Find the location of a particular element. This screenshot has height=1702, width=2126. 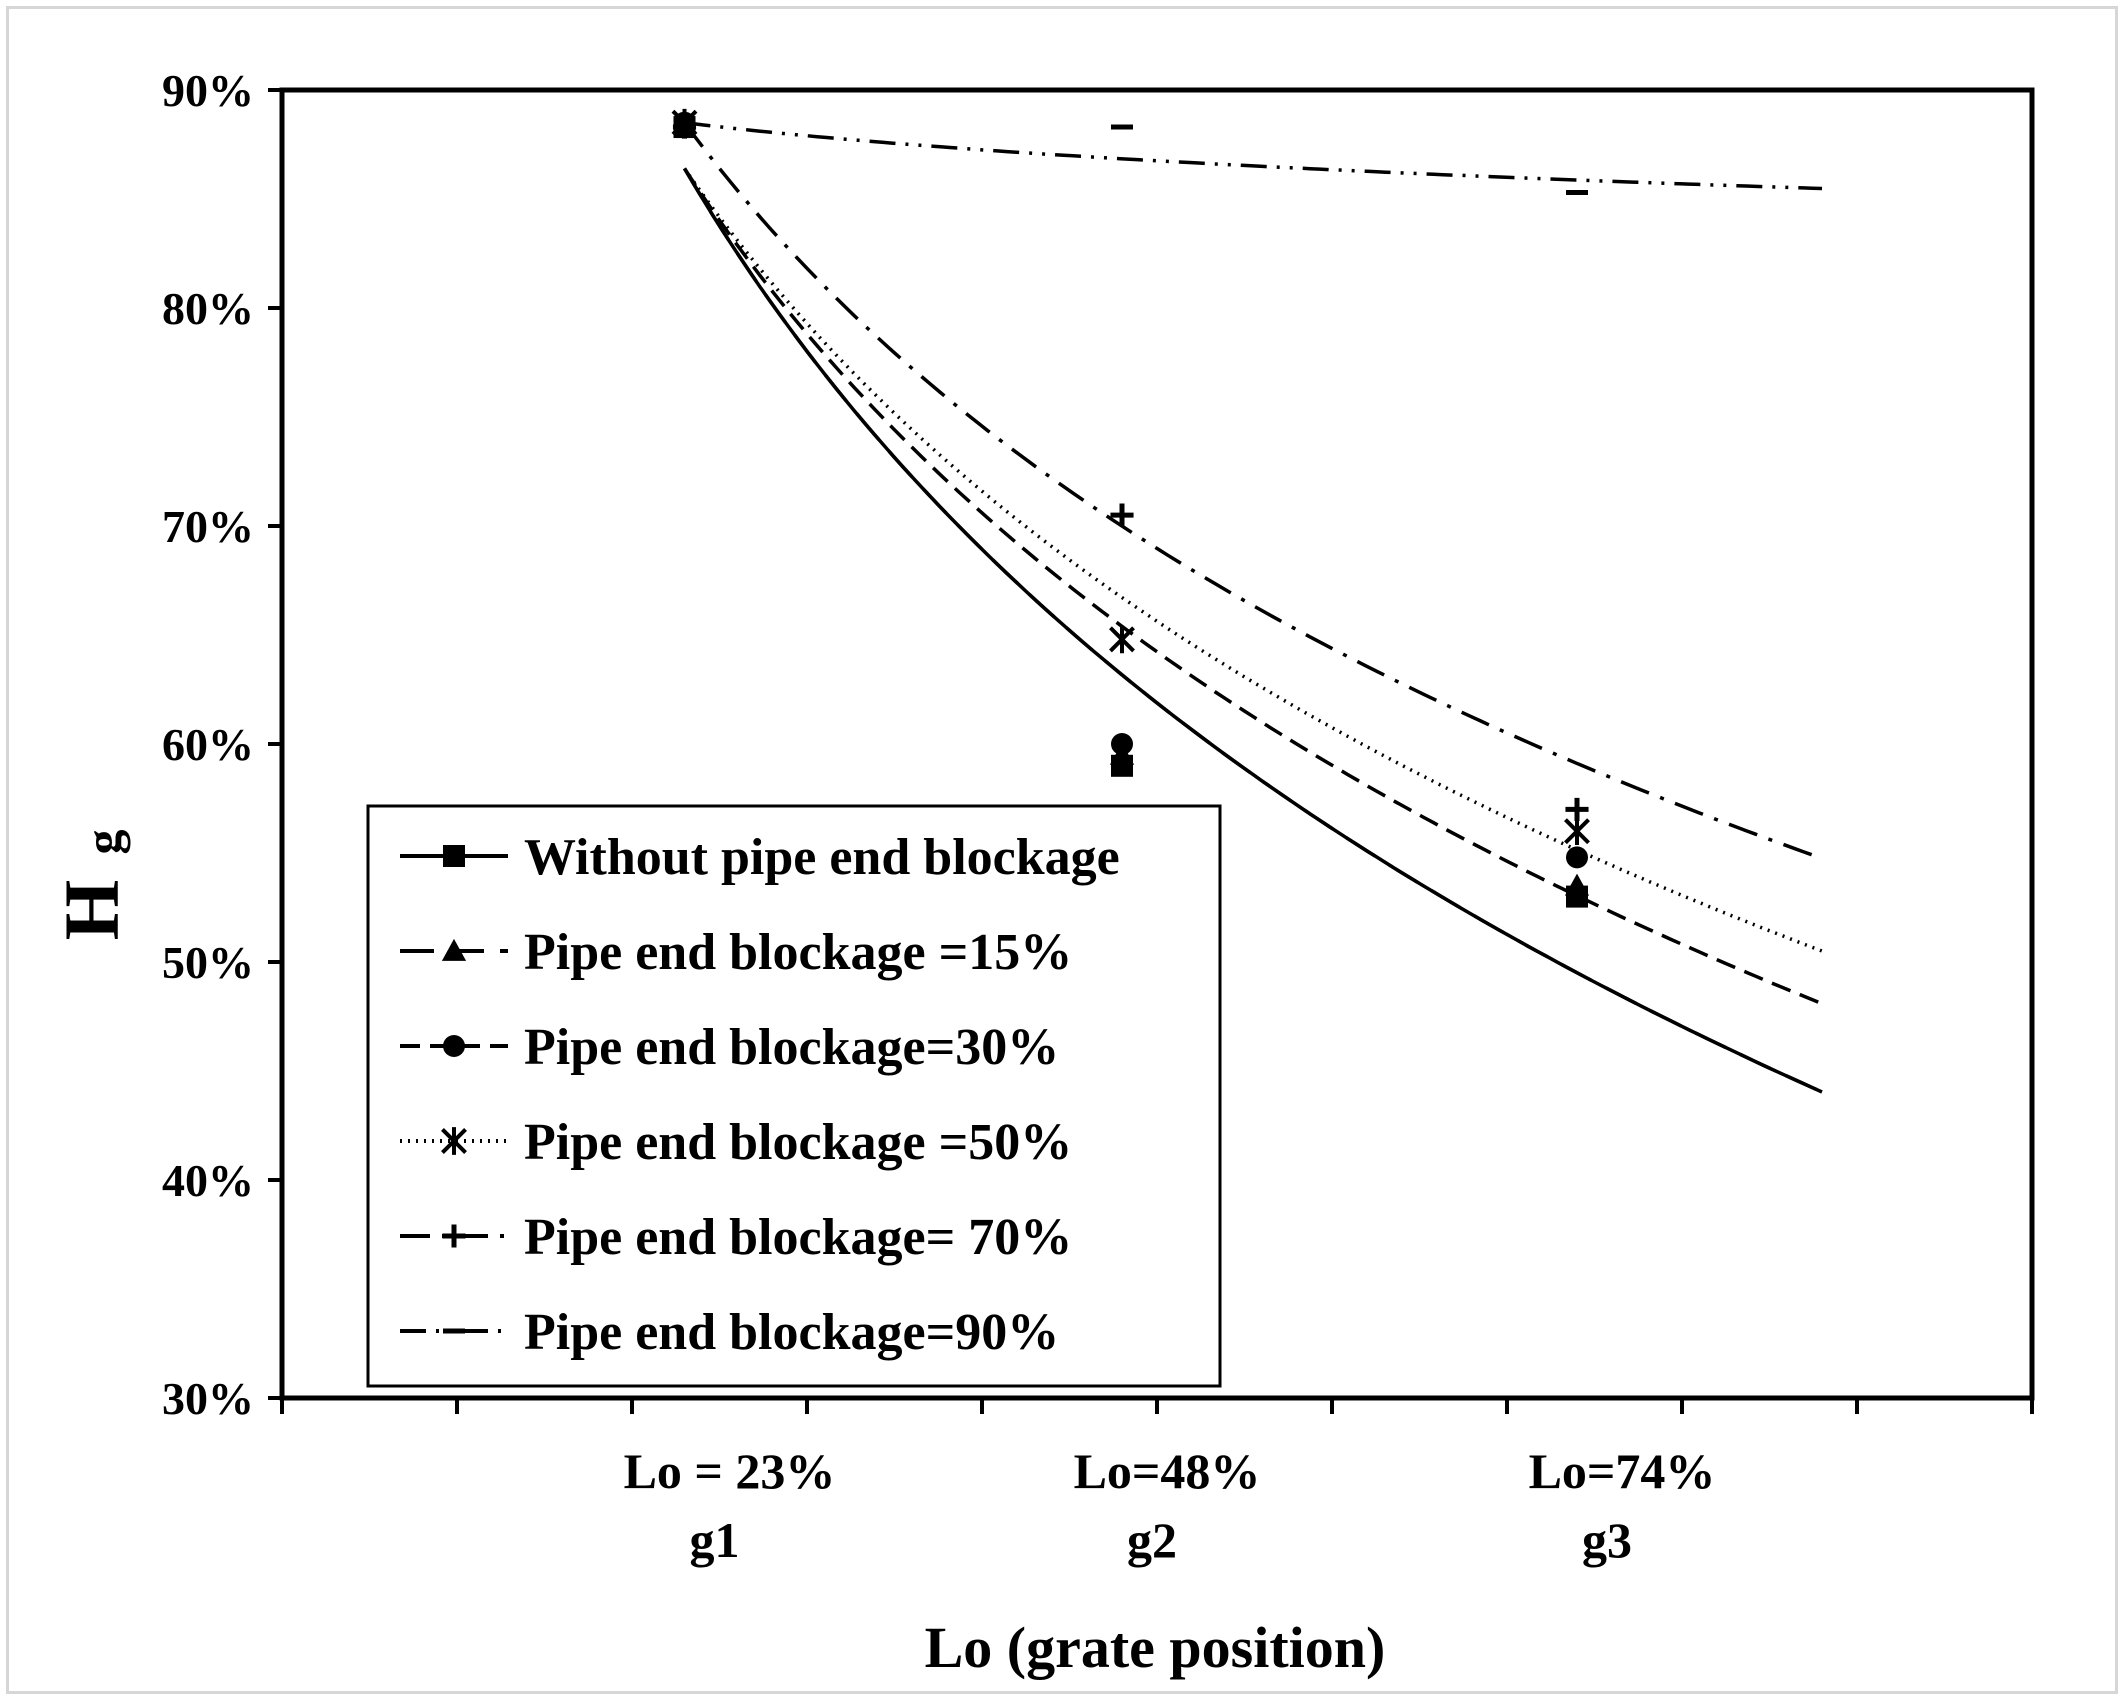

x-category-label: Lo=74% is located at coordinates (1622, 1471).